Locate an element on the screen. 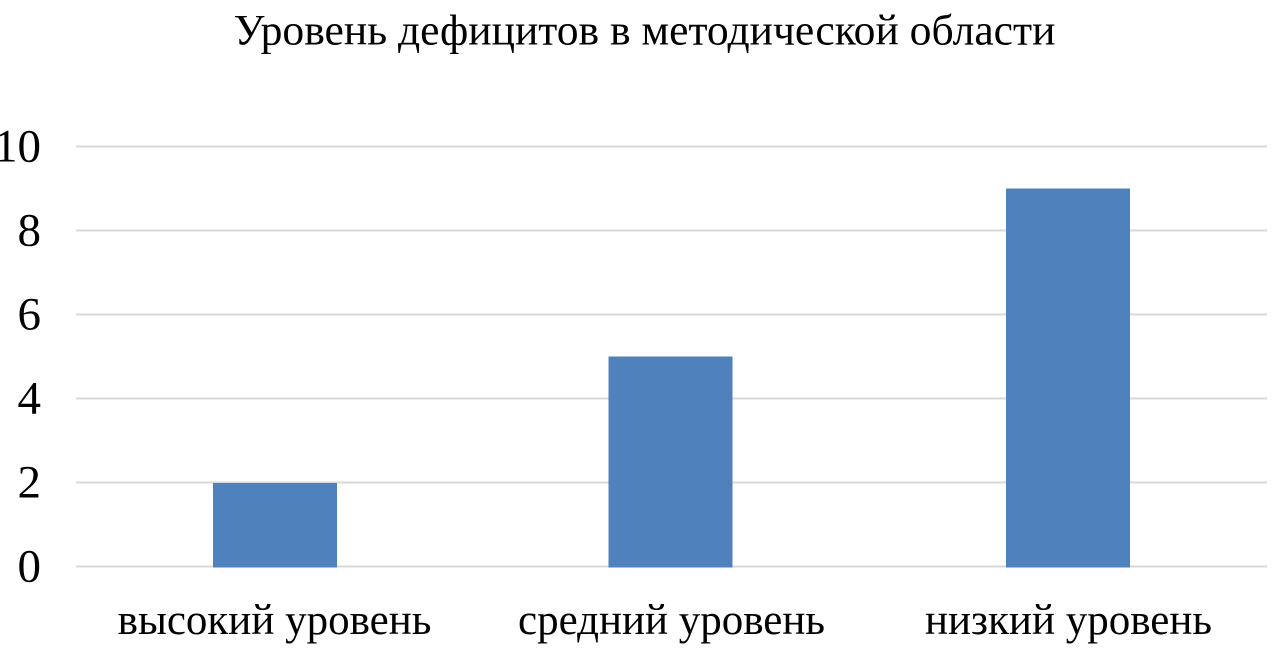 The image size is (1276, 648). svg-text: 0 is located at coordinates (30, 567).